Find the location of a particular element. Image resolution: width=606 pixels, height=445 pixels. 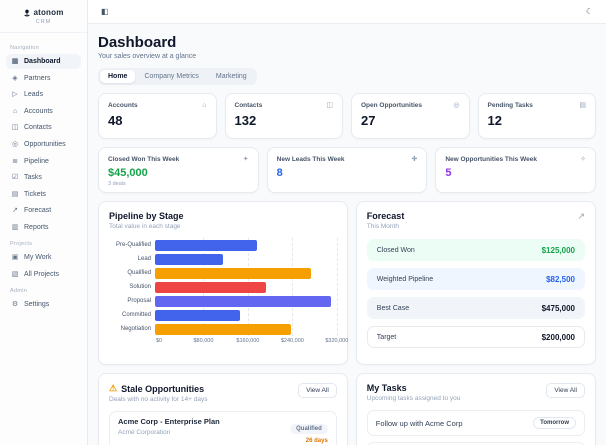

chart-category-label: Proposal is located at coordinates (139, 301).